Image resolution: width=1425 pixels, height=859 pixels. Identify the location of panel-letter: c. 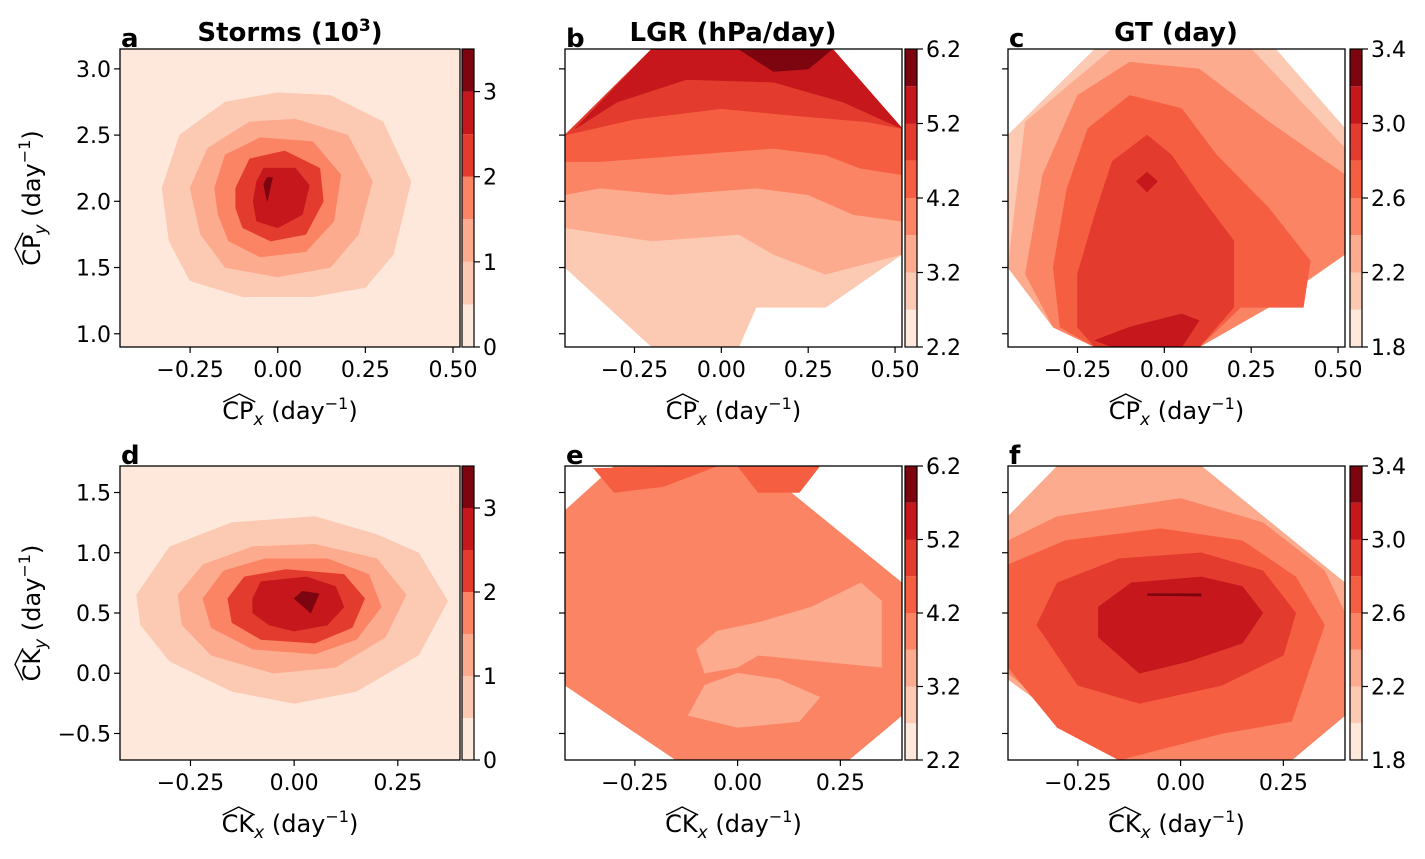
(1016, 39).